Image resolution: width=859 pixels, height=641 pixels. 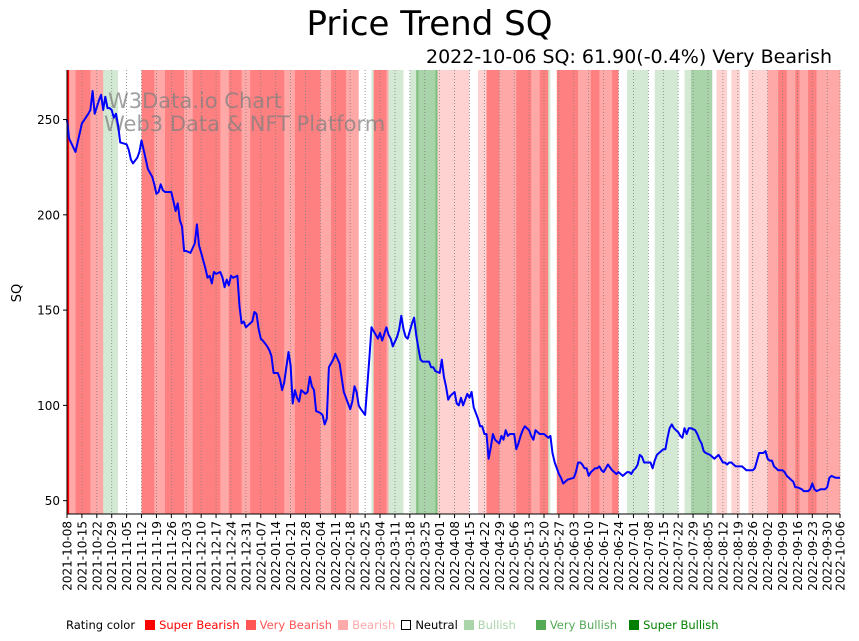 I want to click on x-tick-label: 2022-06-03, so click(x=574, y=556).